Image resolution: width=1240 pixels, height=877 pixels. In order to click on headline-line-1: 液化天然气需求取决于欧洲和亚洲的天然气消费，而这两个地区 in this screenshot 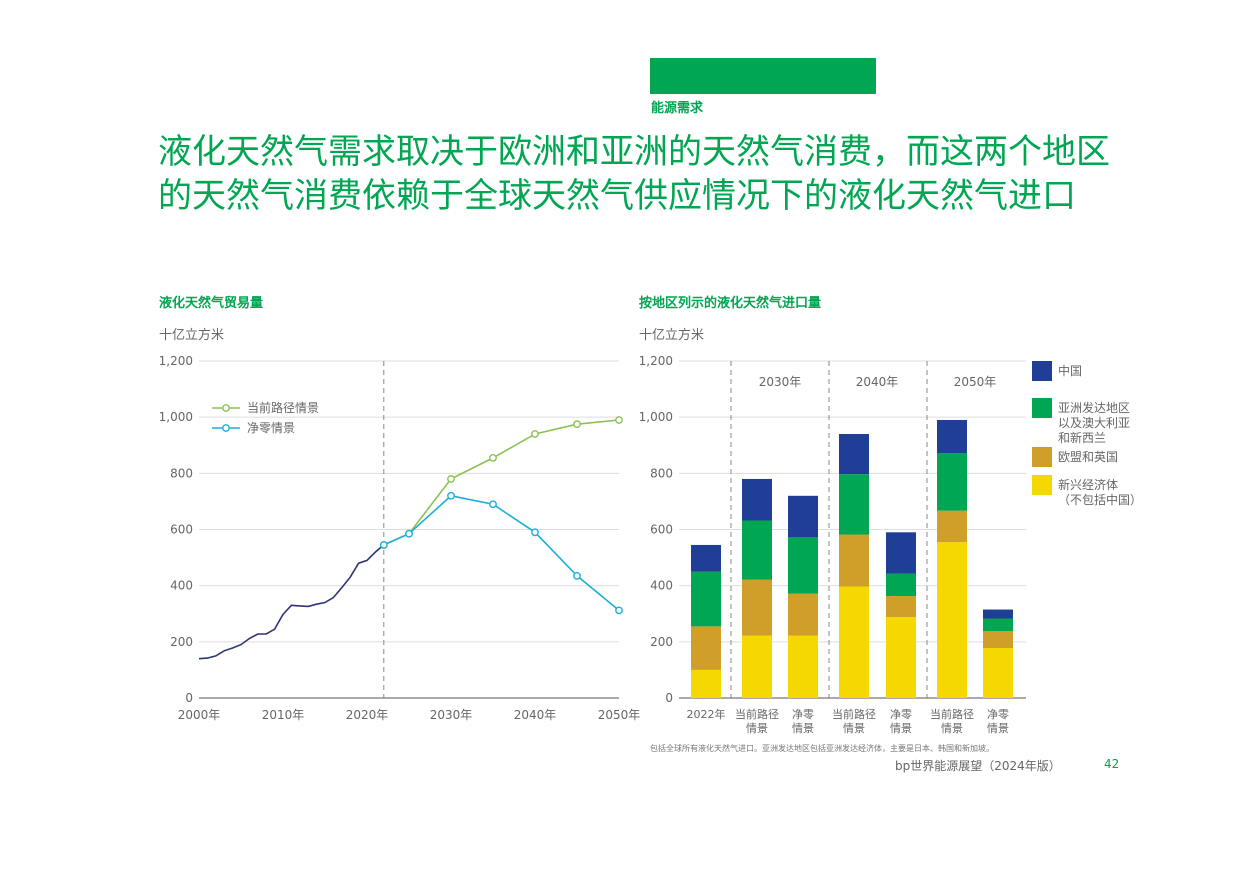, I will do `click(634, 152)`.